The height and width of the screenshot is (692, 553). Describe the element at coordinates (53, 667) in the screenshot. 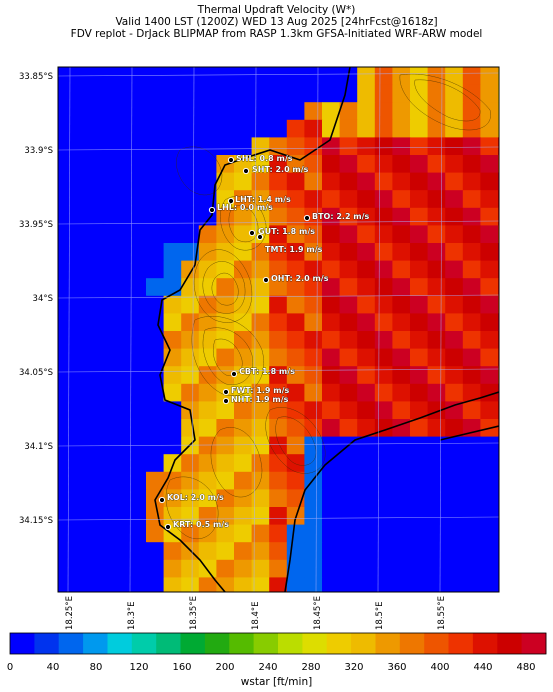

I see `colorbar-tick: 40` at that location.